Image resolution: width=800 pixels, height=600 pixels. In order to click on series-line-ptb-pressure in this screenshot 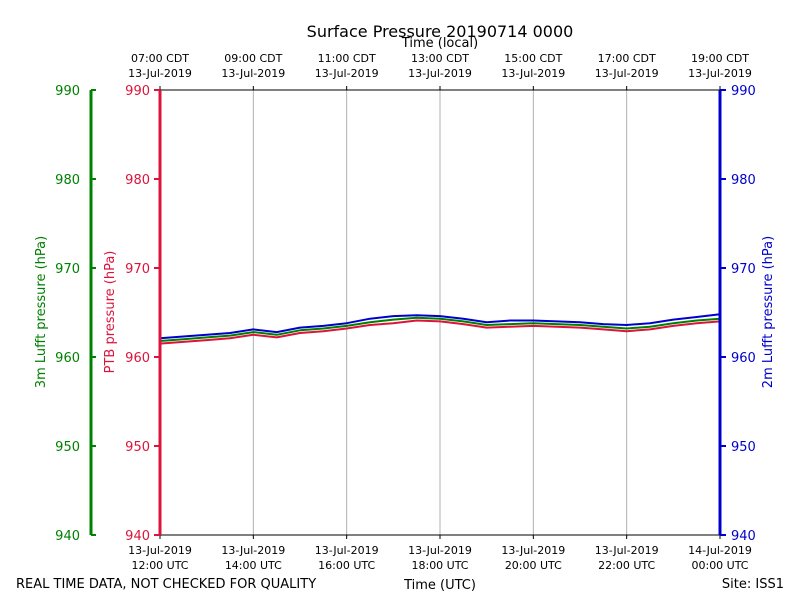, I will do `click(440, 332)`.